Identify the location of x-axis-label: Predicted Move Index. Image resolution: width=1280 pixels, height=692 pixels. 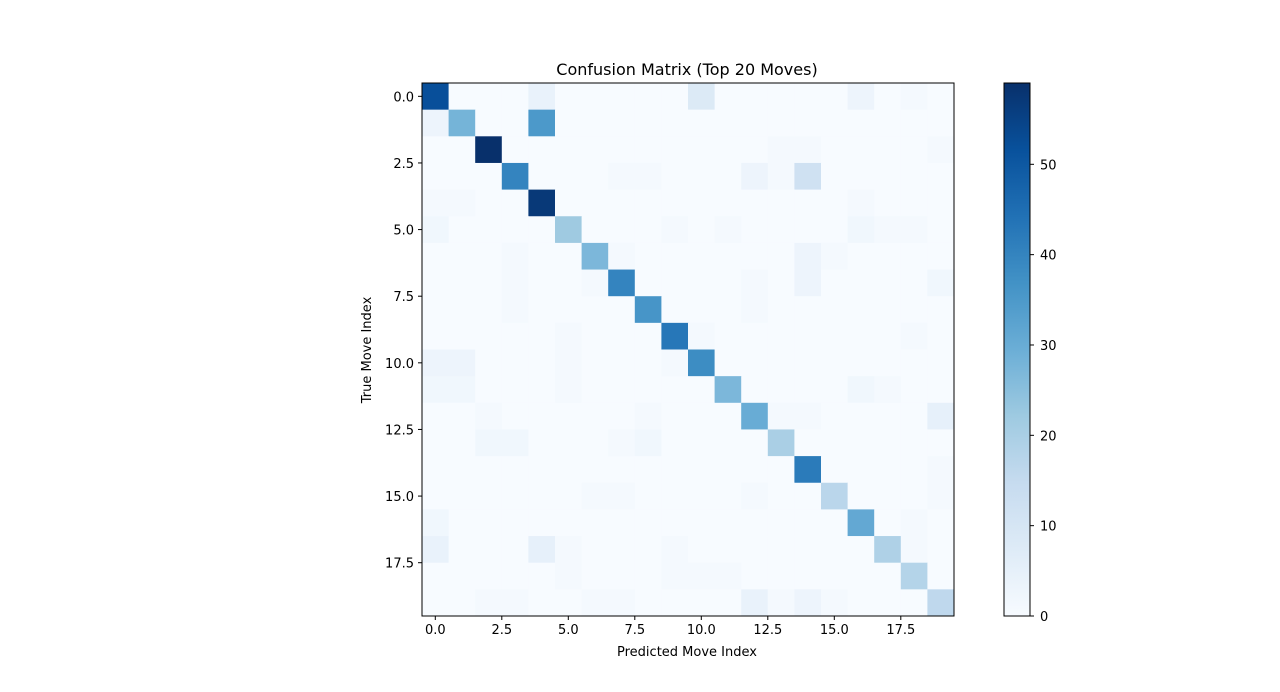
(687, 652).